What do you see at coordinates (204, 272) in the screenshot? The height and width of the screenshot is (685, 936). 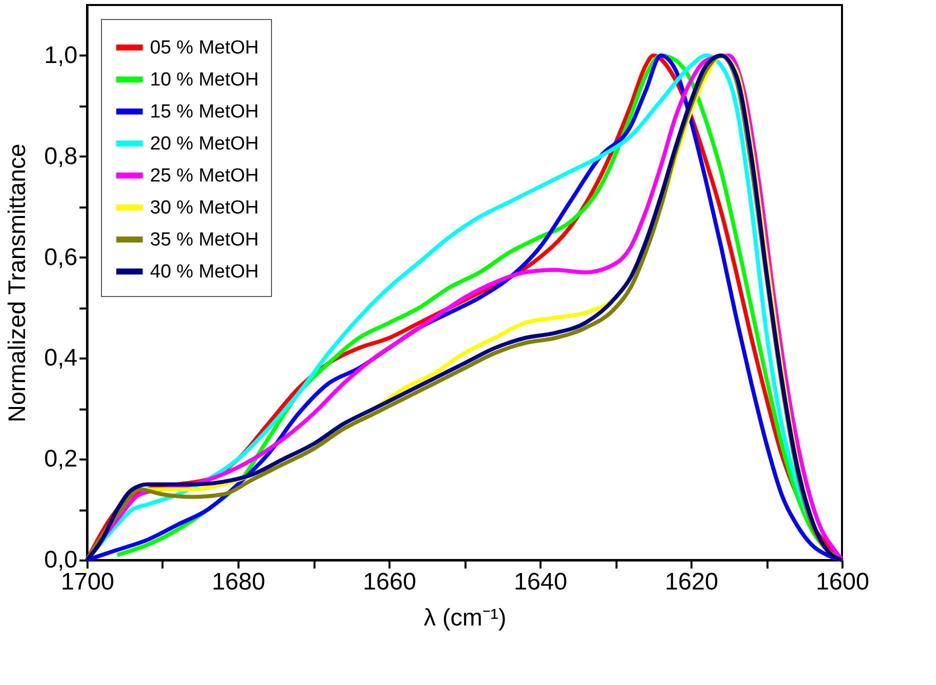 I see `legend-label: 40 % MetOH` at bounding box center [204, 272].